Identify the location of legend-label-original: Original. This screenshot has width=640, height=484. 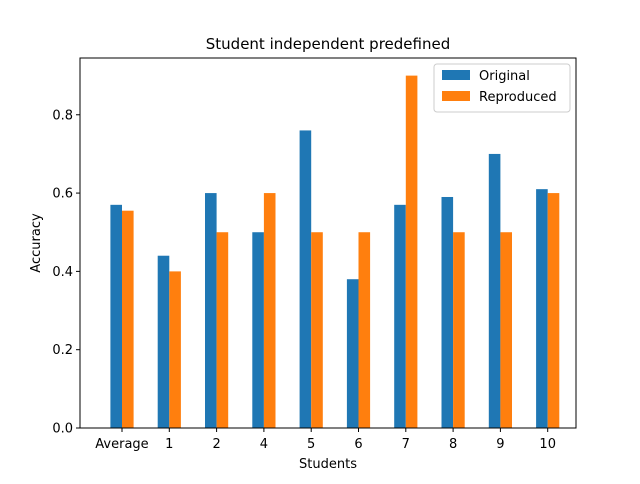
(504, 76).